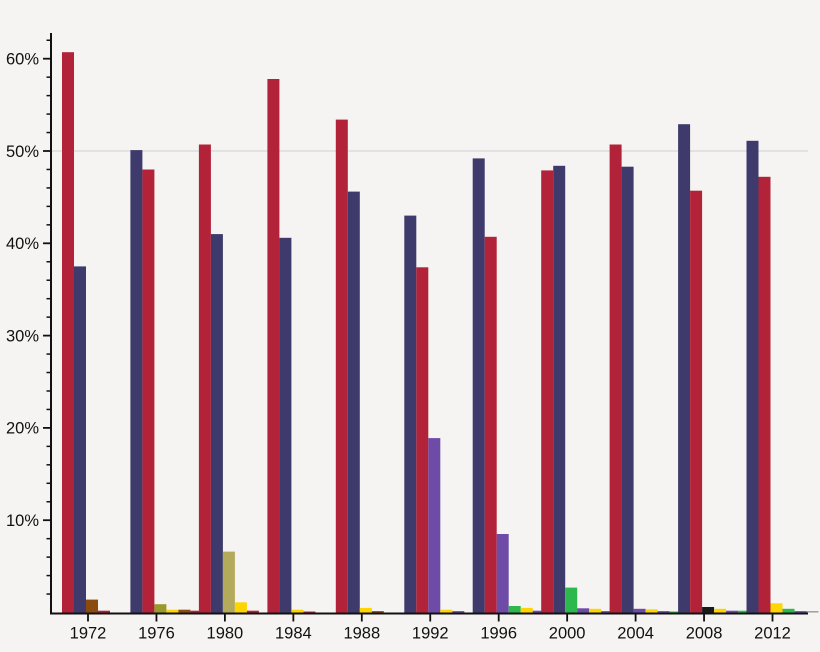  What do you see at coordinates (704, 634) in the screenshot?
I see `x-tick-label-2008: 2008` at bounding box center [704, 634].